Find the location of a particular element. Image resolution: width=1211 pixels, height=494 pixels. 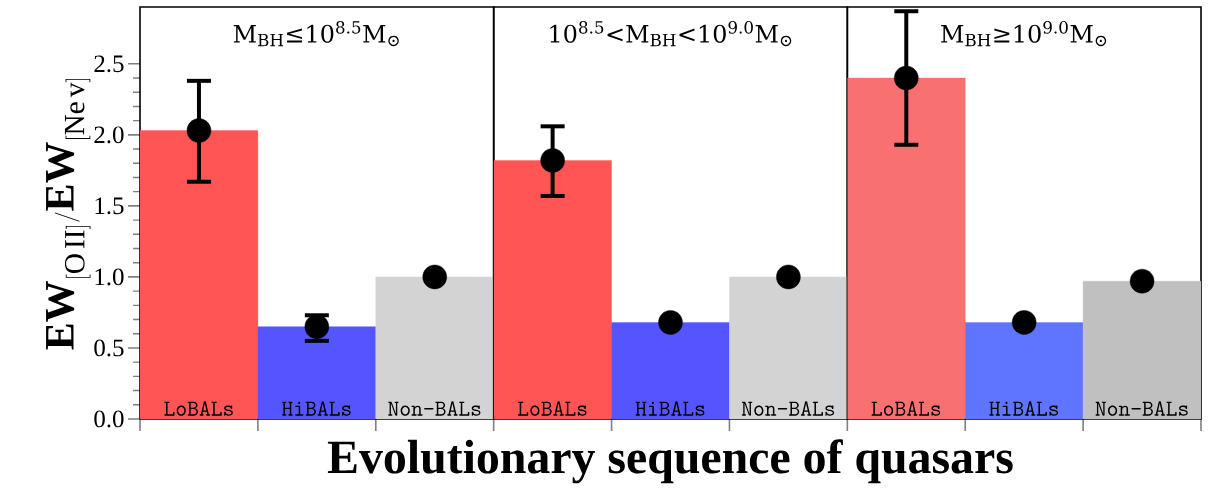

text: 10$^{8.5}$<M$_{BH}$<10$^{9.0}$M$_{⊙}$ is located at coordinates (671, 34).